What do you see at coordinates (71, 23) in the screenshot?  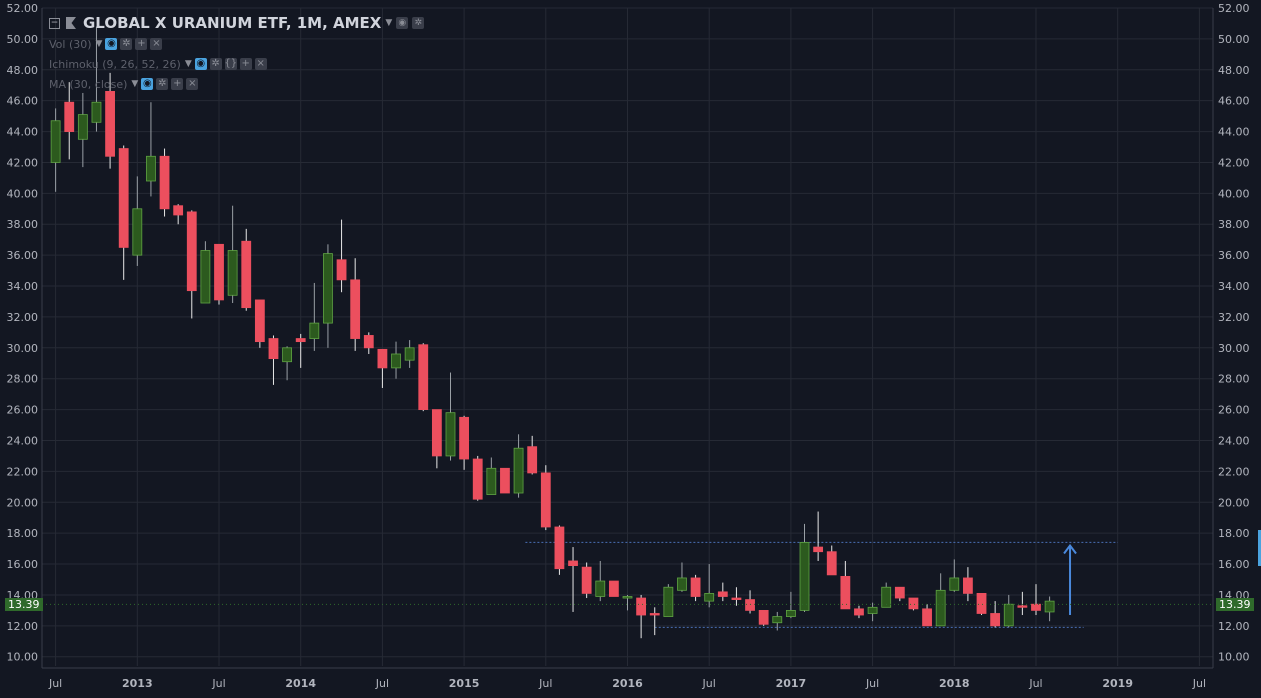 I see `flag-icon` at bounding box center [71, 23].